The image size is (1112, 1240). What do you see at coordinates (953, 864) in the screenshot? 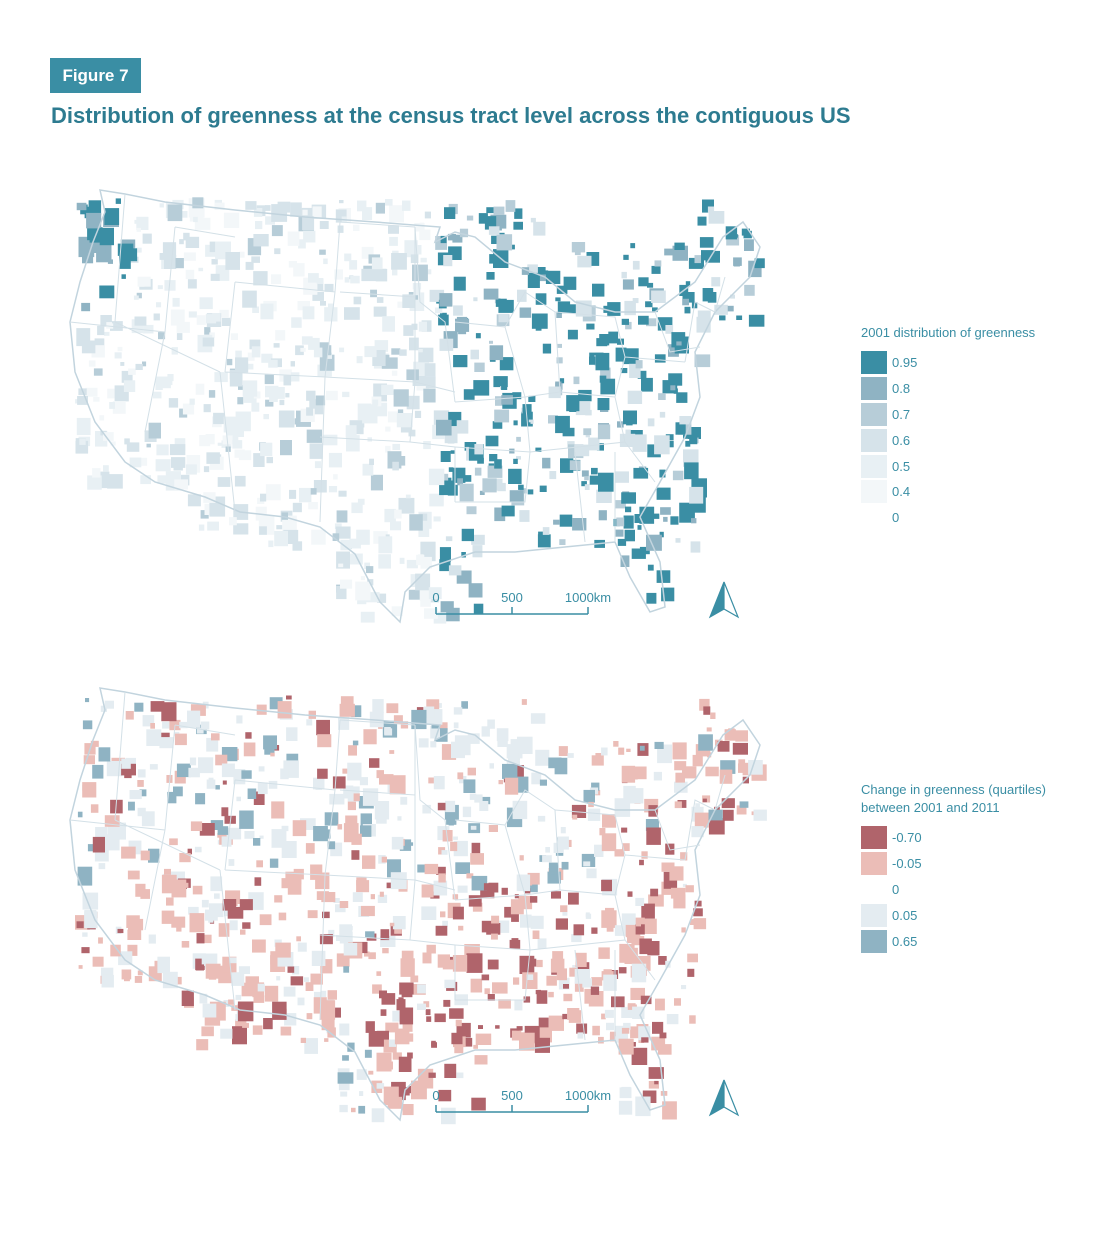
I see `legend-item: -0.05` at bounding box center [953, 864].